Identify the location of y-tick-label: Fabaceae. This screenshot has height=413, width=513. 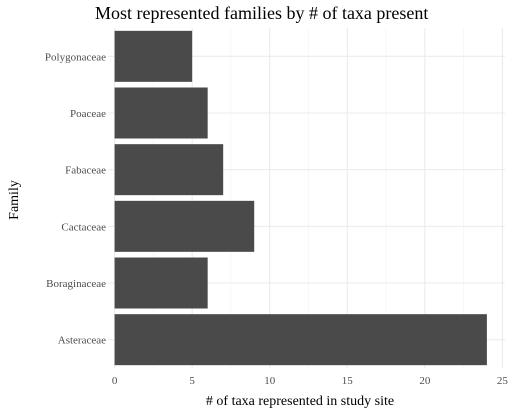
(85, 171).